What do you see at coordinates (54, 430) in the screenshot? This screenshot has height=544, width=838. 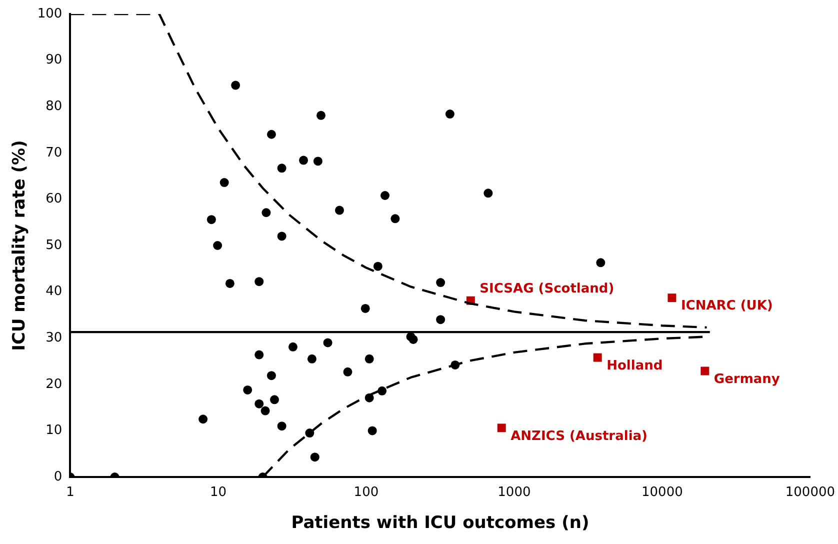 I see `y-tick-label: 10` at bounding box center [54, 430].